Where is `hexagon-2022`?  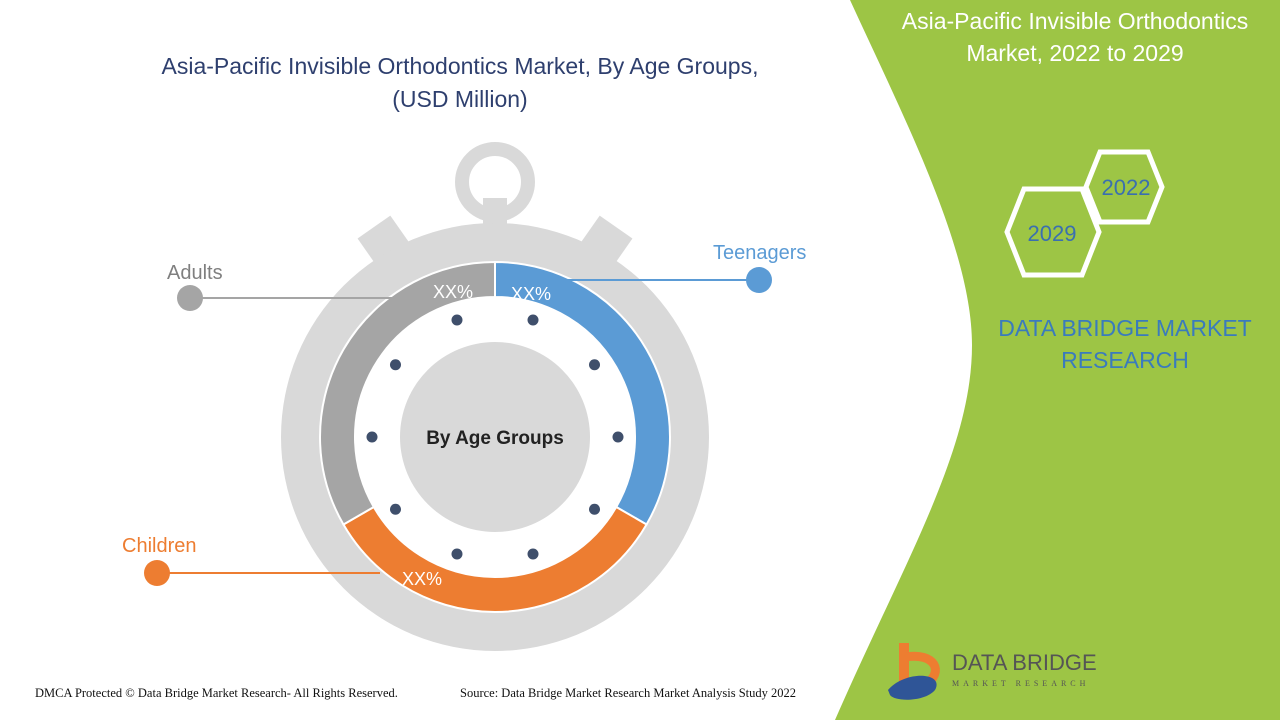 hexagon-2022 is located at coordinates (1124, 187).